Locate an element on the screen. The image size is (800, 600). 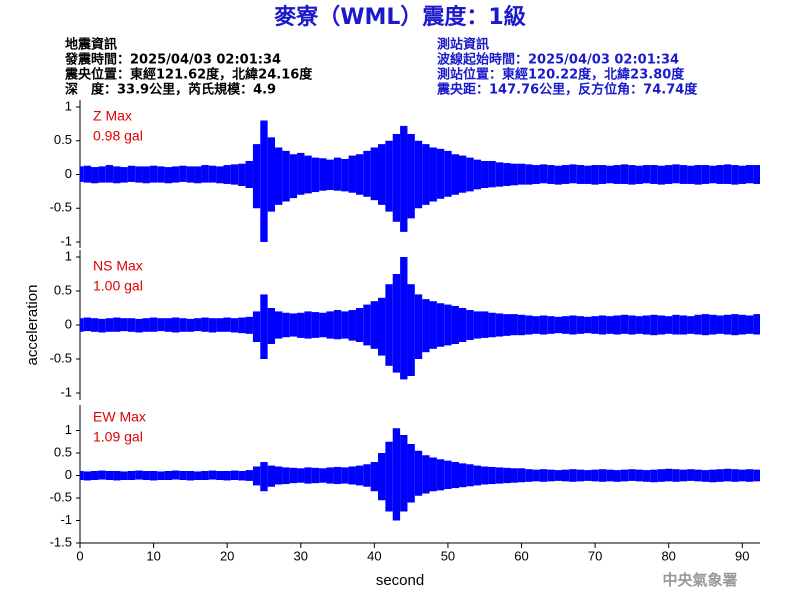
y-tick-label: -0.5 is located at coordinates (61, 357).